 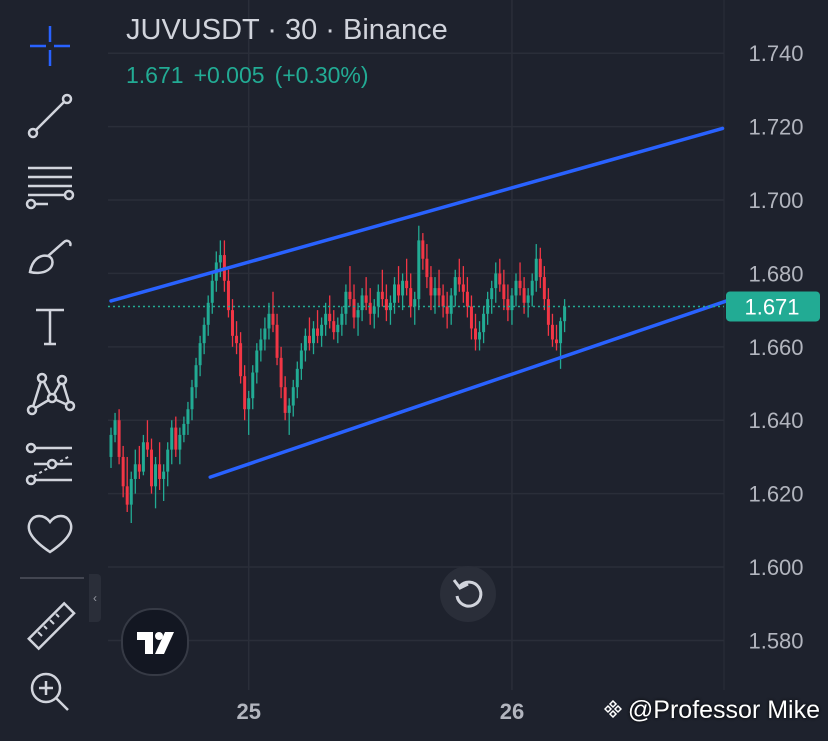 I want to click on last-price-label: 1.671, so click(x=771, y=306).